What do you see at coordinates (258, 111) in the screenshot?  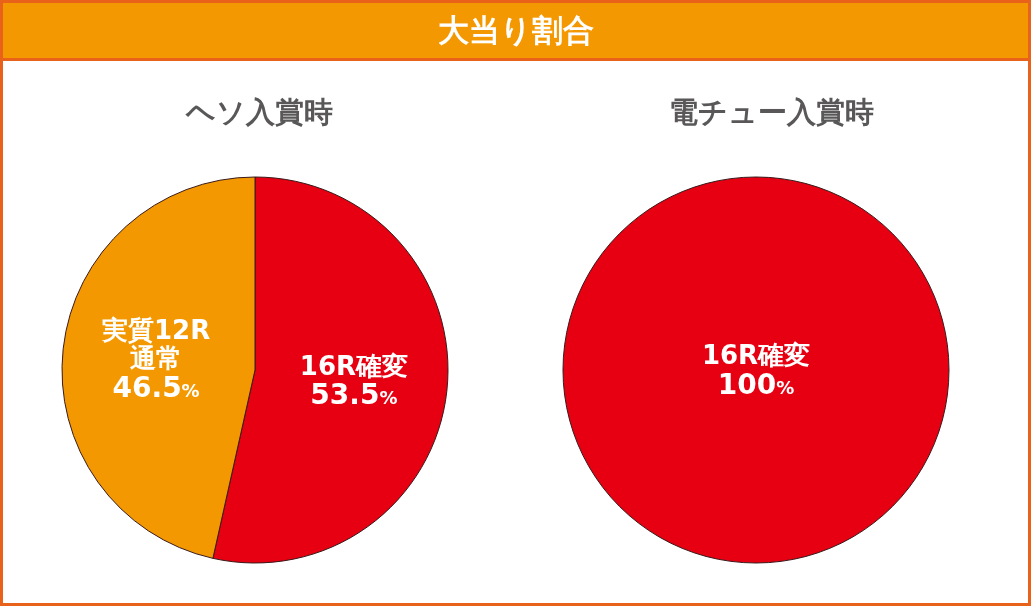 I see `chart-title: ヘソ入賞時` at bounding box center [258, 111].